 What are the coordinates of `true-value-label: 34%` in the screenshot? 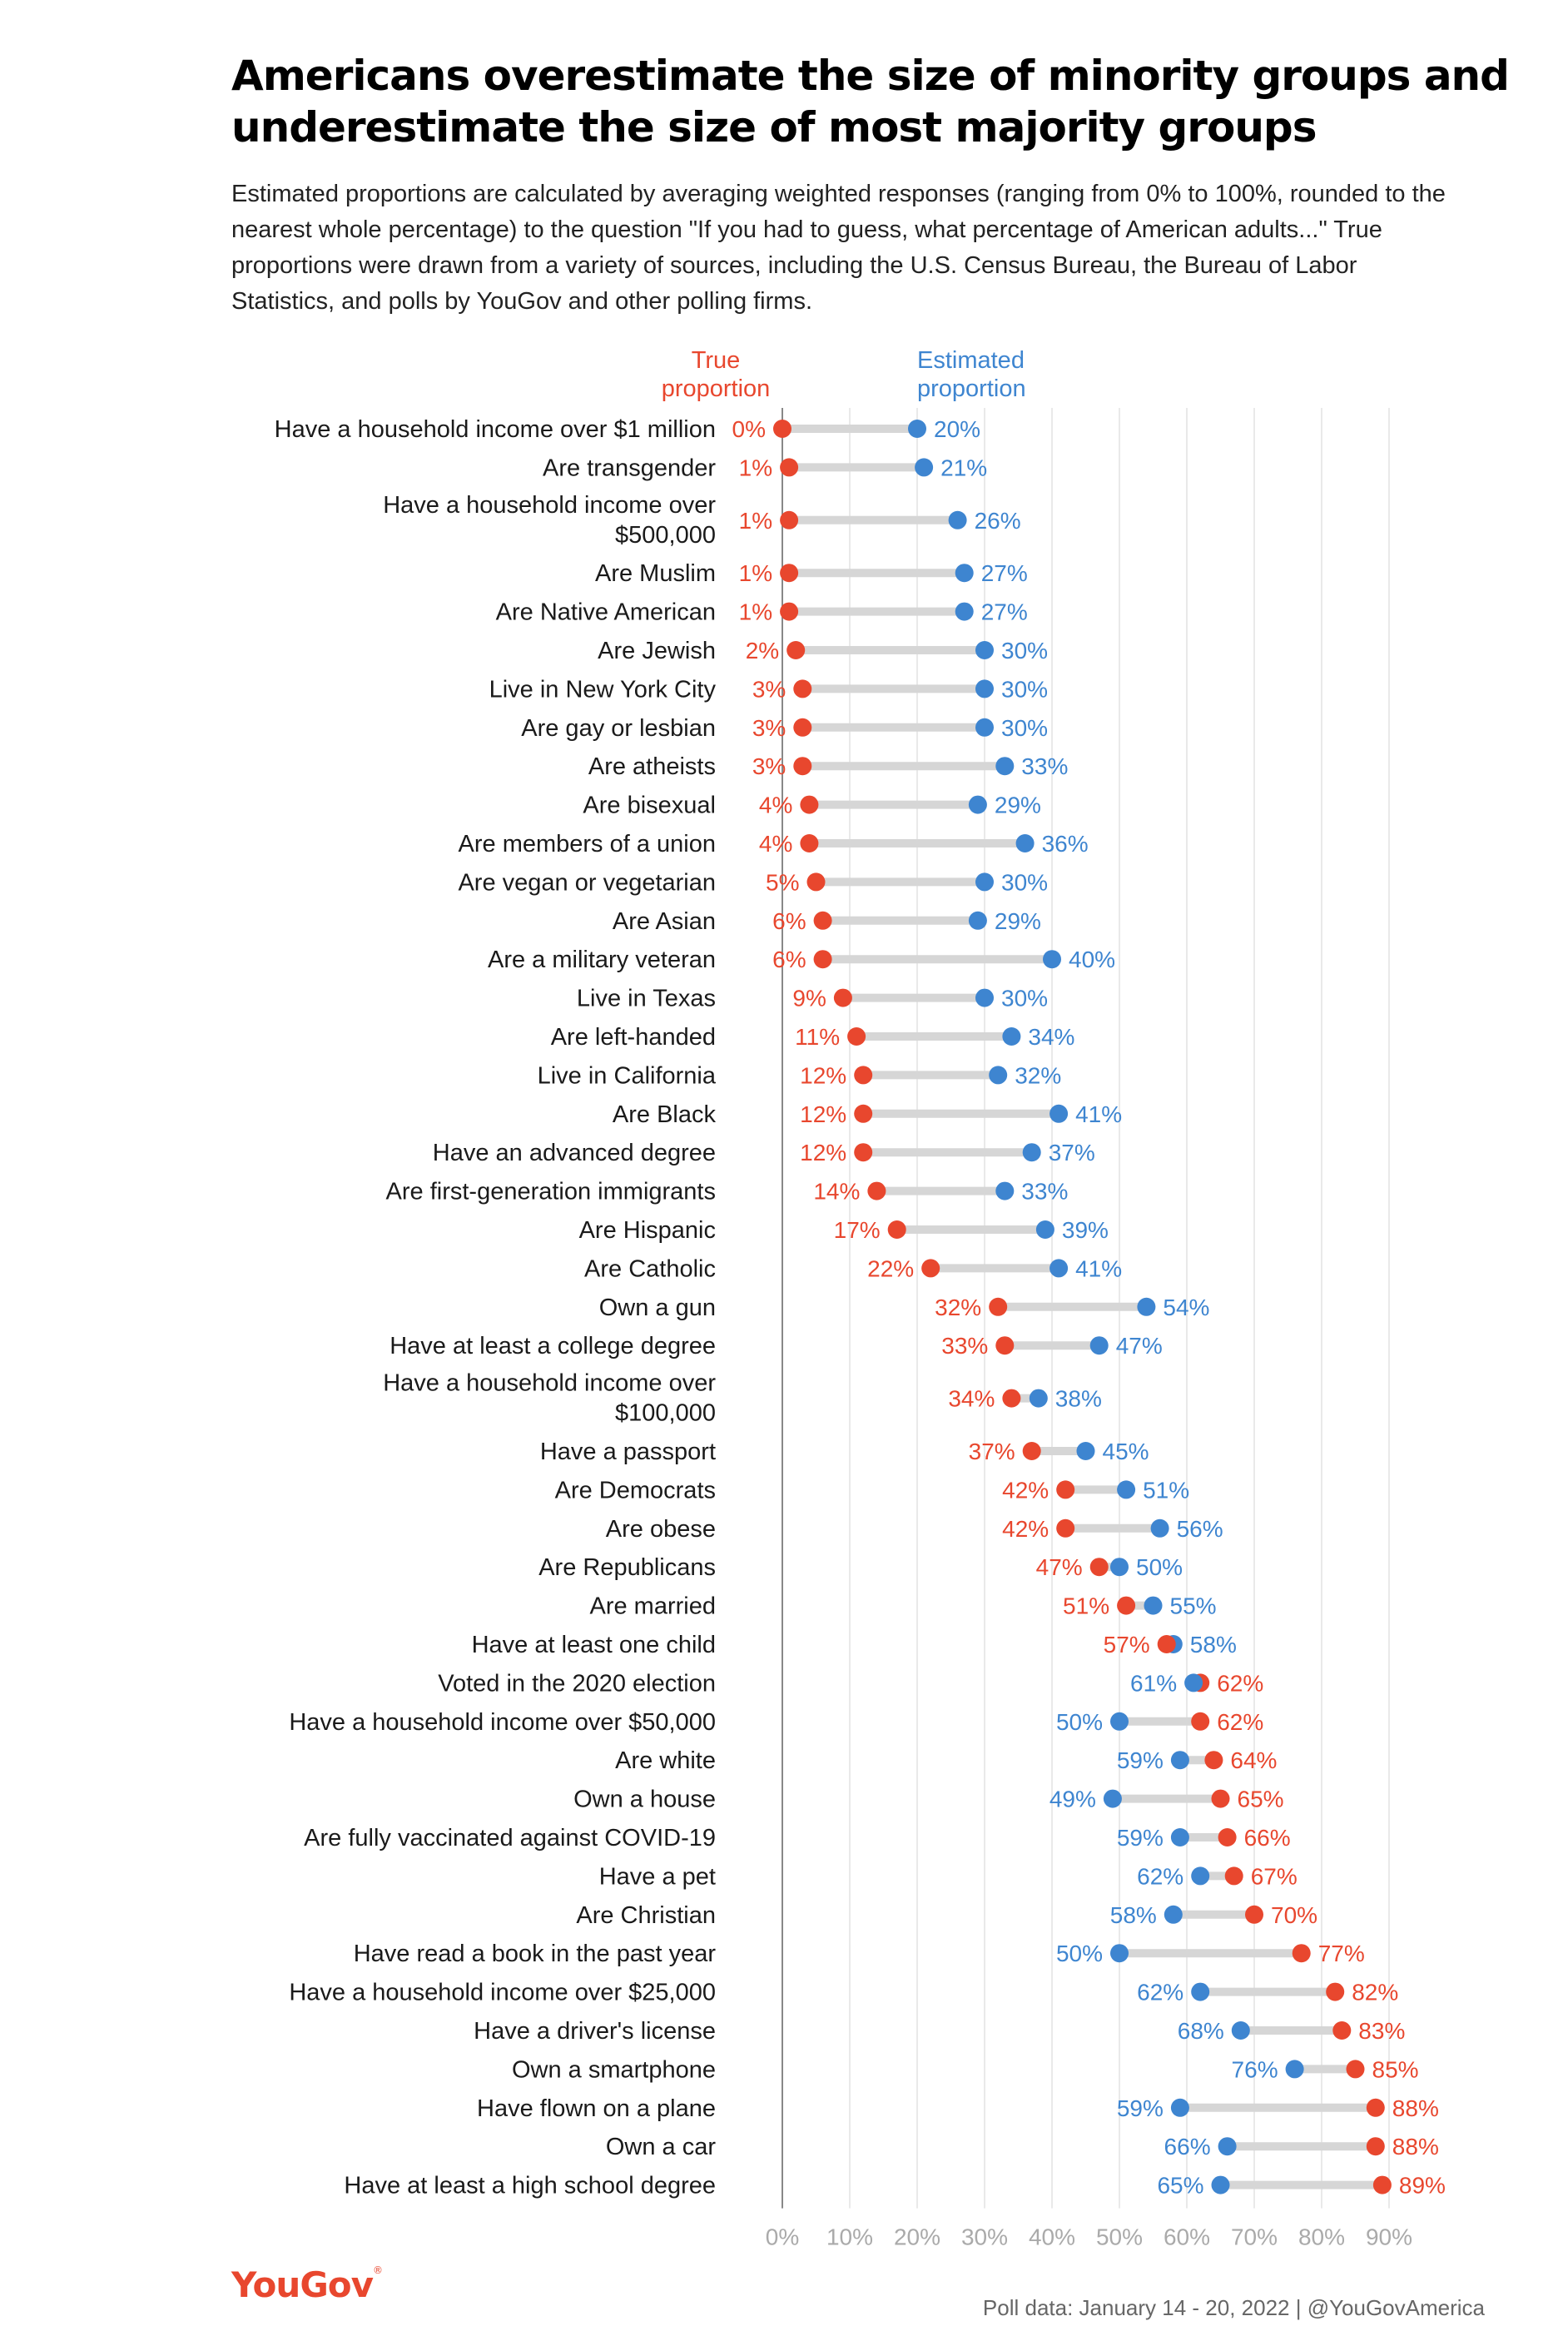 It's located at (971, 1399).